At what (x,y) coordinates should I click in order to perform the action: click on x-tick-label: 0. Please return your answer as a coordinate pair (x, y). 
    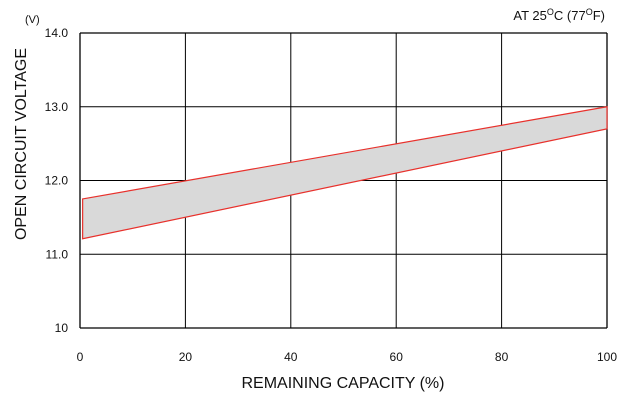
    Looking at the image, I should click on (80, 357).